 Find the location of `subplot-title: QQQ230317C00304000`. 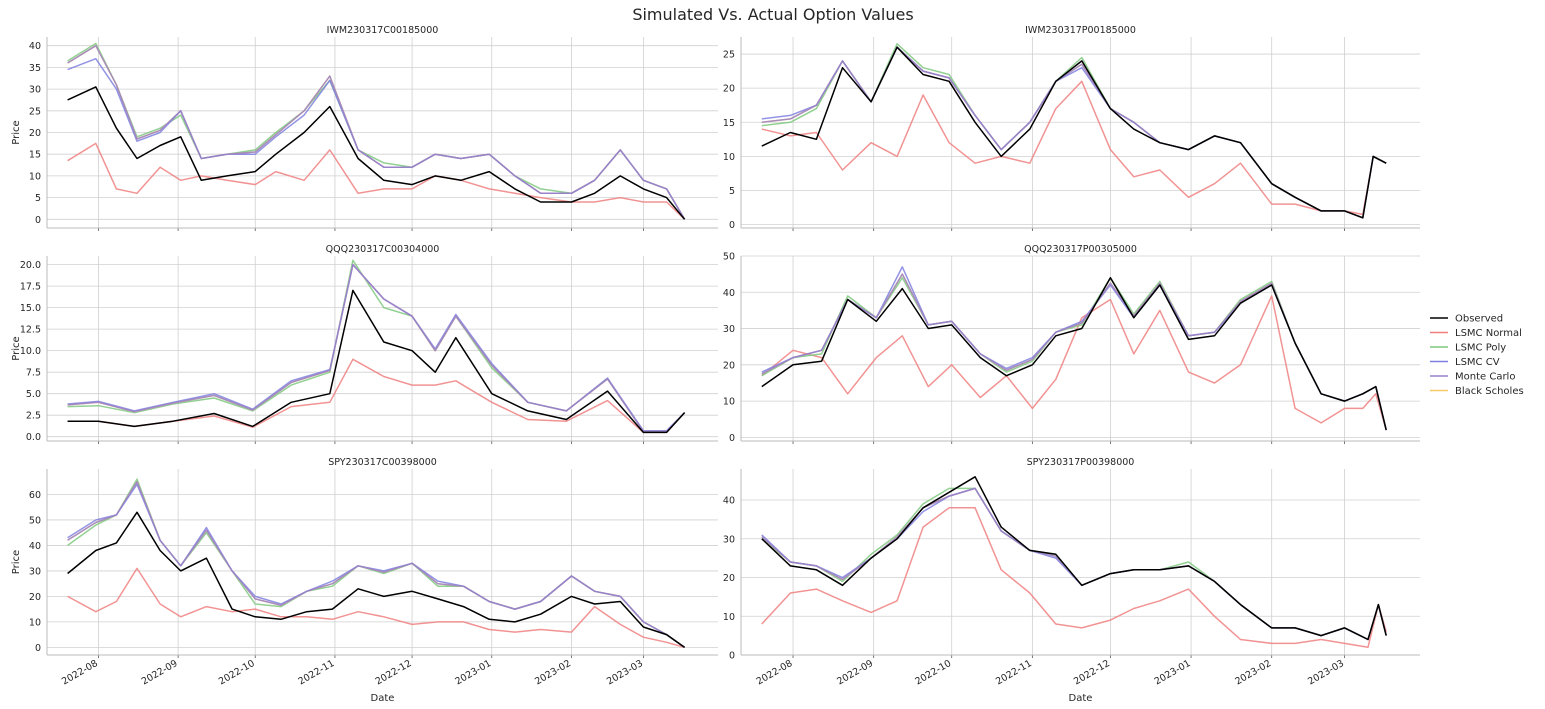

subplot-title: QQQ230317C00304000 is located at coordinates (383, 249).